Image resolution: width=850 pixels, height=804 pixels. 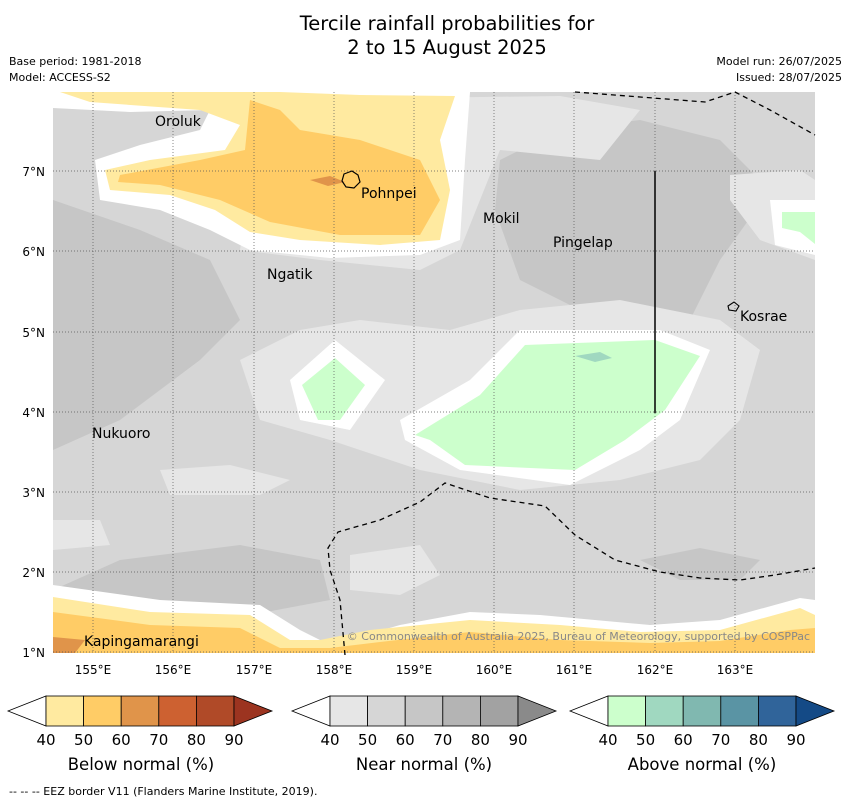 I want to click on near-normal-70-area-se, so click(x=700, y=564).